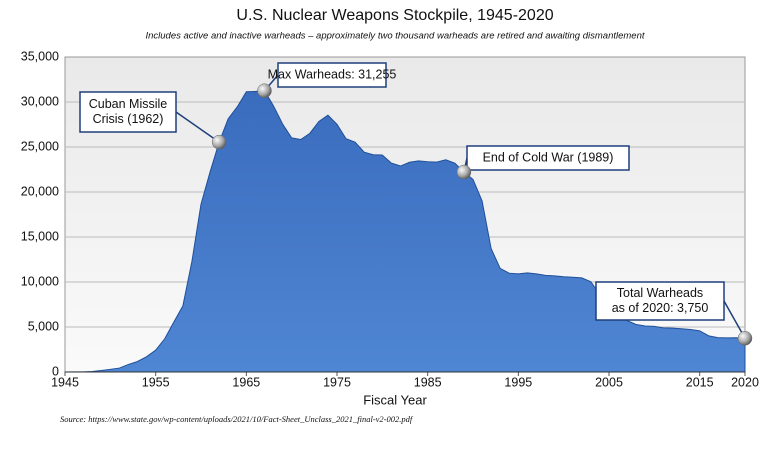 Image resolution: width=770 pixels, height=449 pixels. I want to click on y-tick-label: 10,000, so click(40, 281).